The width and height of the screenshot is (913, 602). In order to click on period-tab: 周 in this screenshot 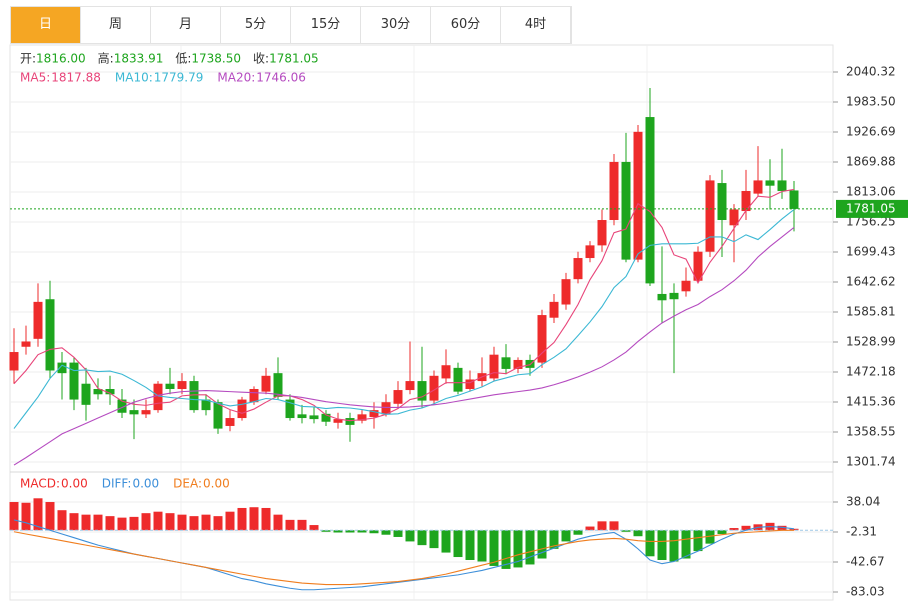, I will do `click(116, 25)`.